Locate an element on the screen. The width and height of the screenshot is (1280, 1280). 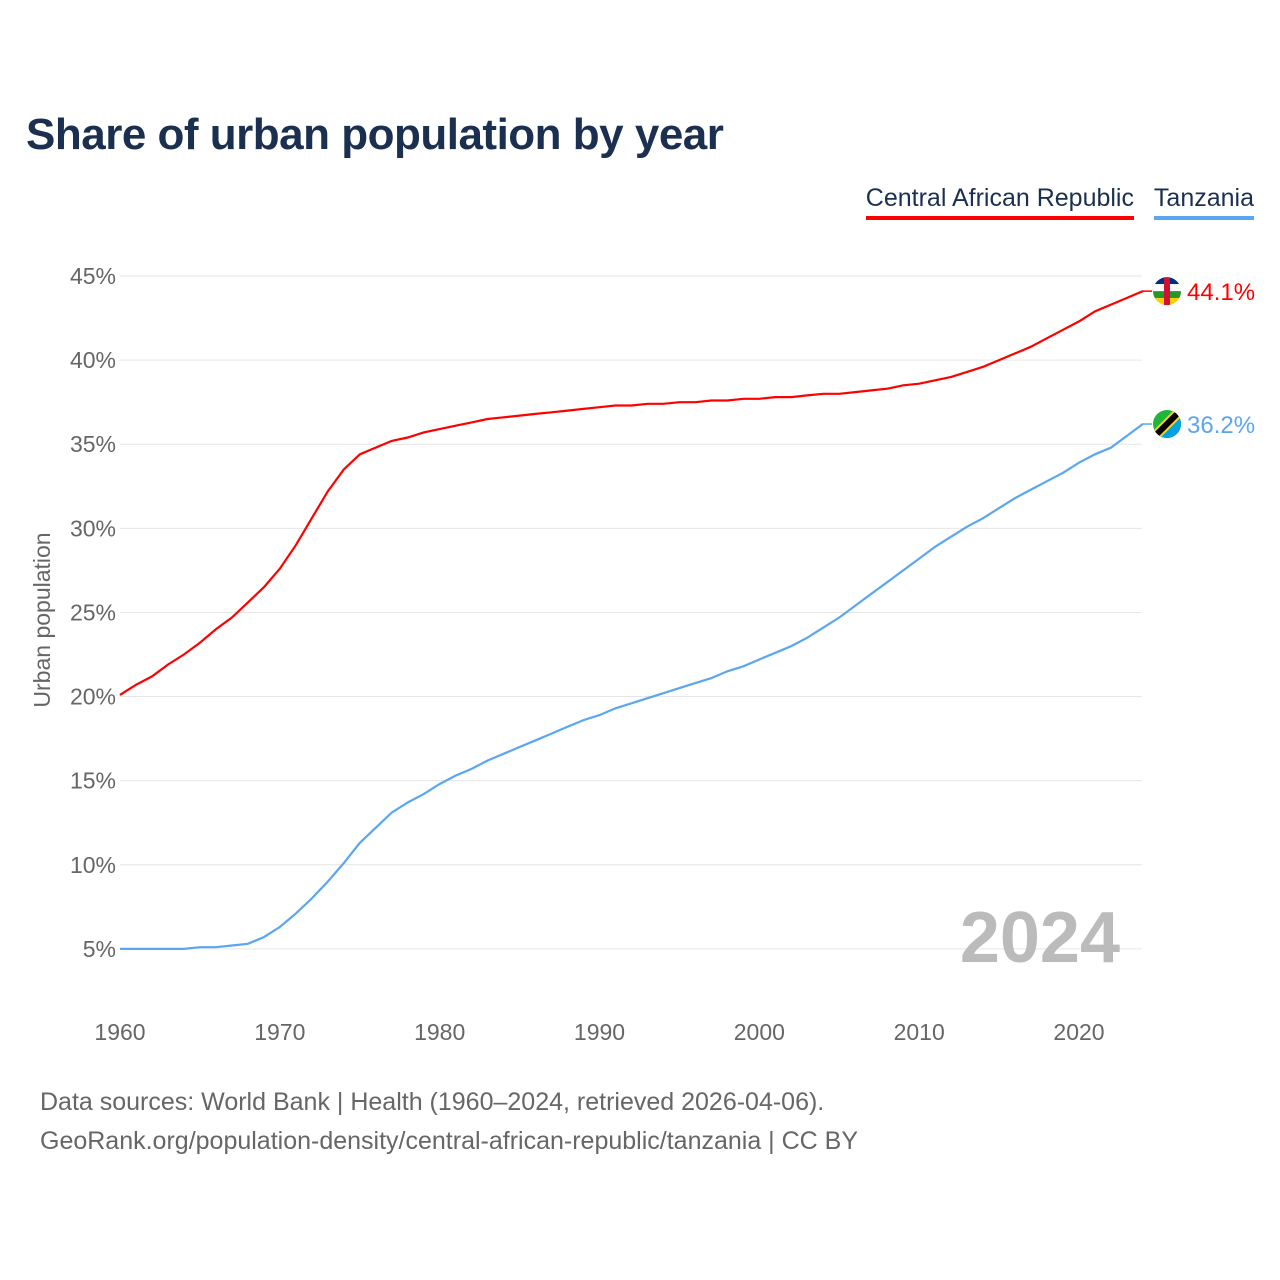
y-tick-label: 5% is located at coordinates (99, 949).